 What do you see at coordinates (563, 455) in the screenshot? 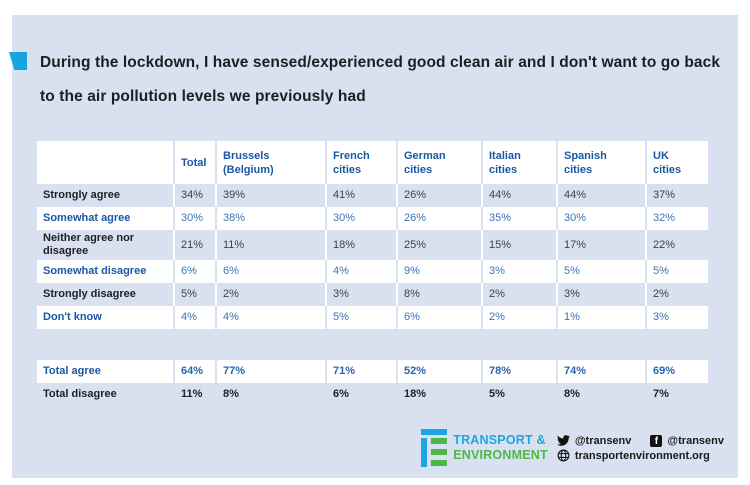
I see `globe-icon` at bounding box center [563, 455].